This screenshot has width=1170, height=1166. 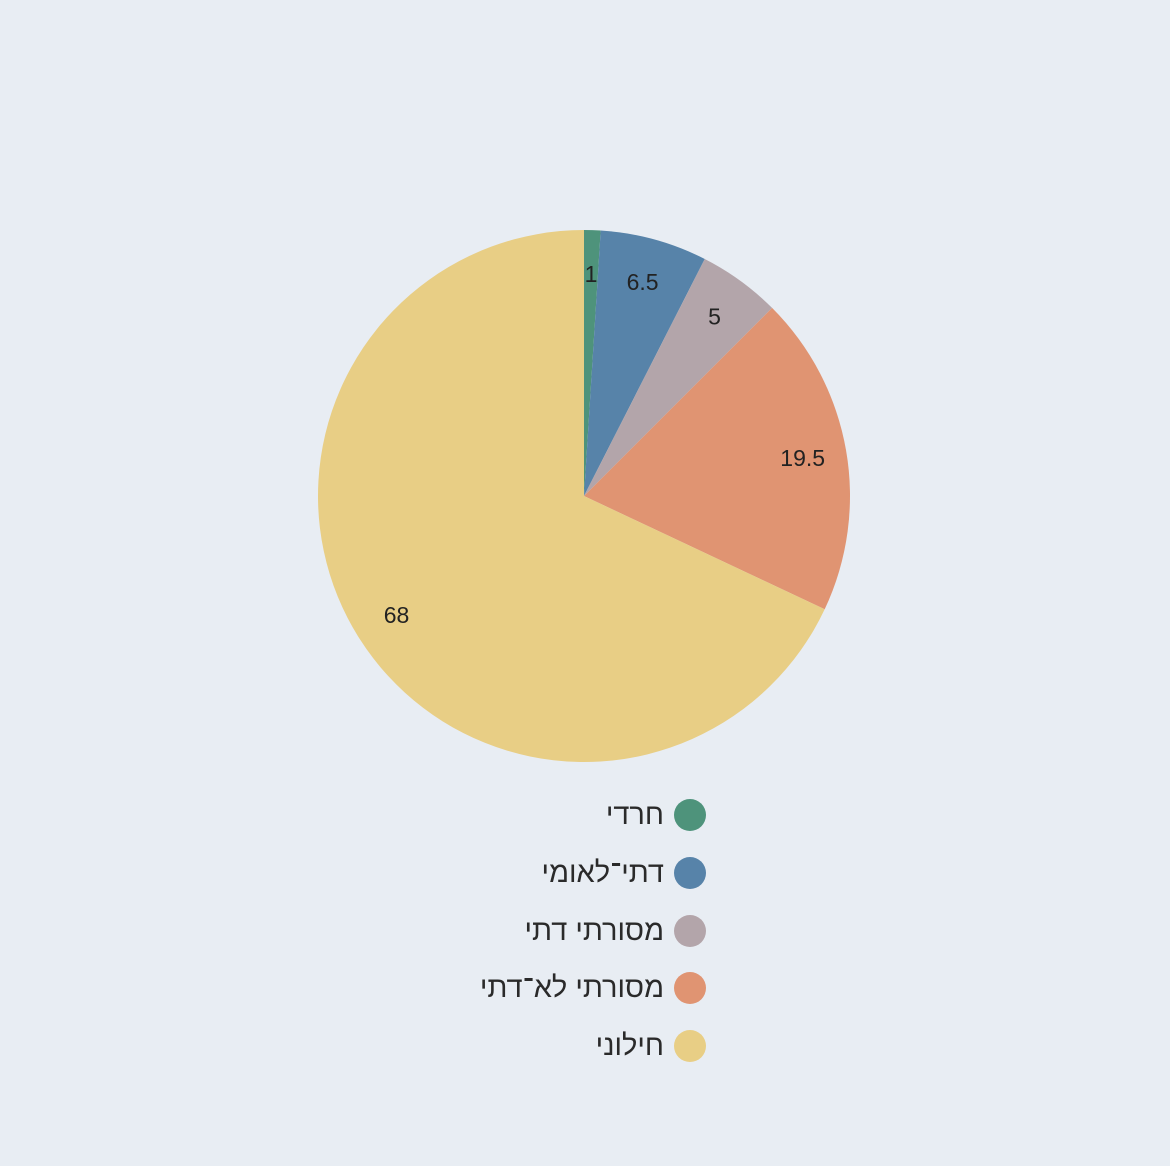 I want to click on slice-value-label: 1, so click(x=591, y=274).